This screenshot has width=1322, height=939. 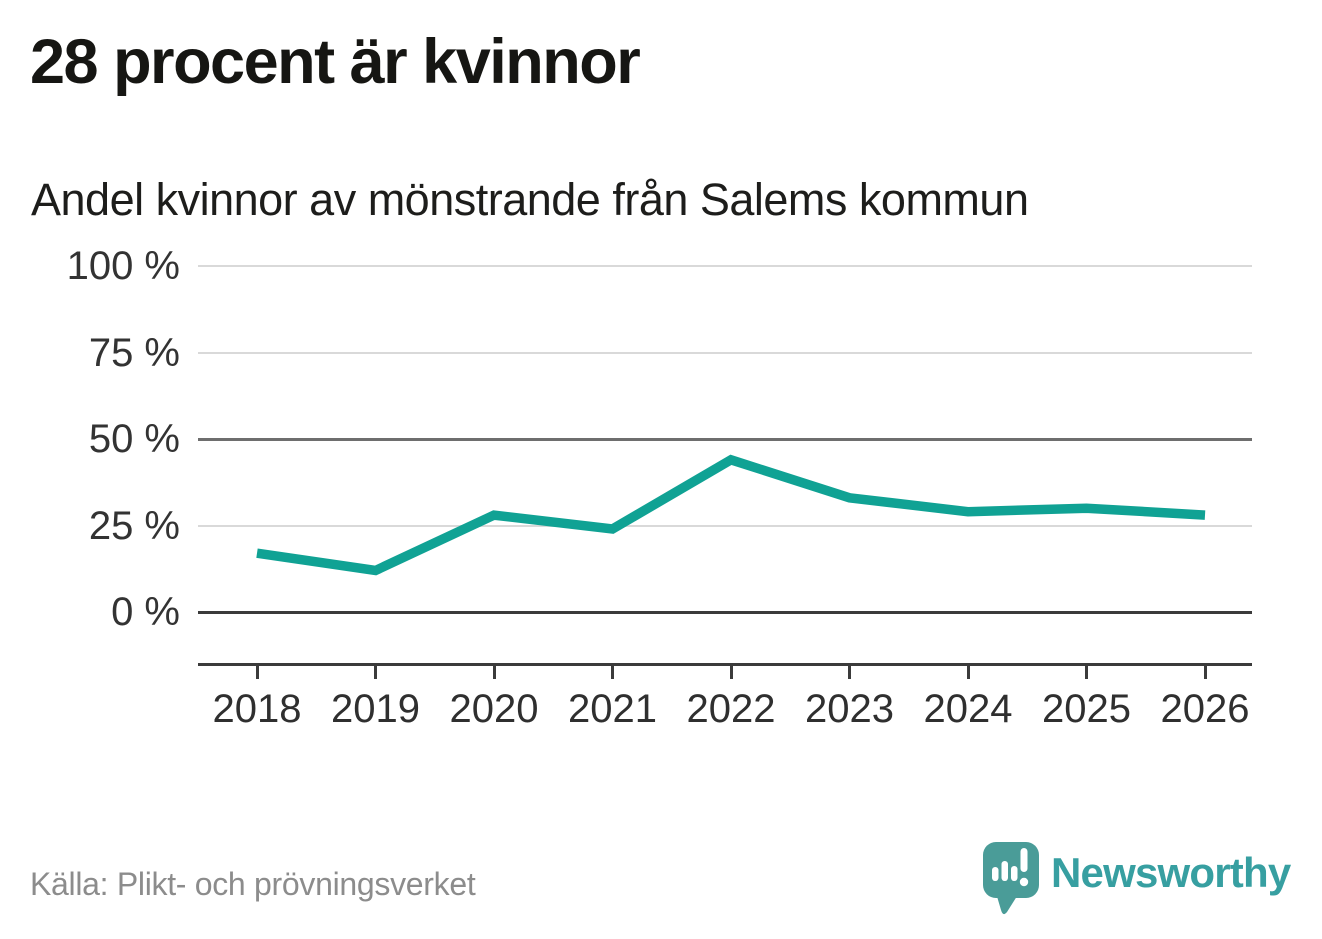 What do you see at coordinates (134, 439) in the screenshot?
I see `y-axis-label: 50 %` at bounding box center [134, 439].